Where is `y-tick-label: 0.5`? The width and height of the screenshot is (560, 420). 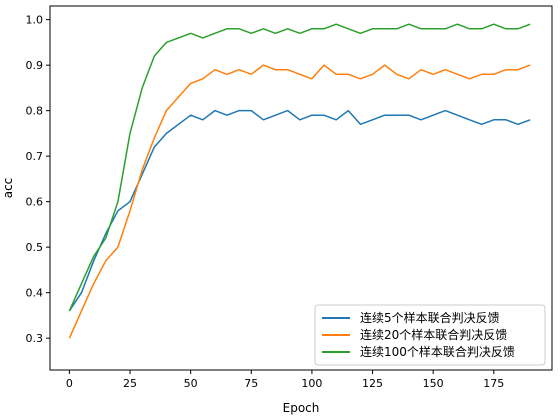
y-tick-label: 0.5 is located at coordinates (35, 247).